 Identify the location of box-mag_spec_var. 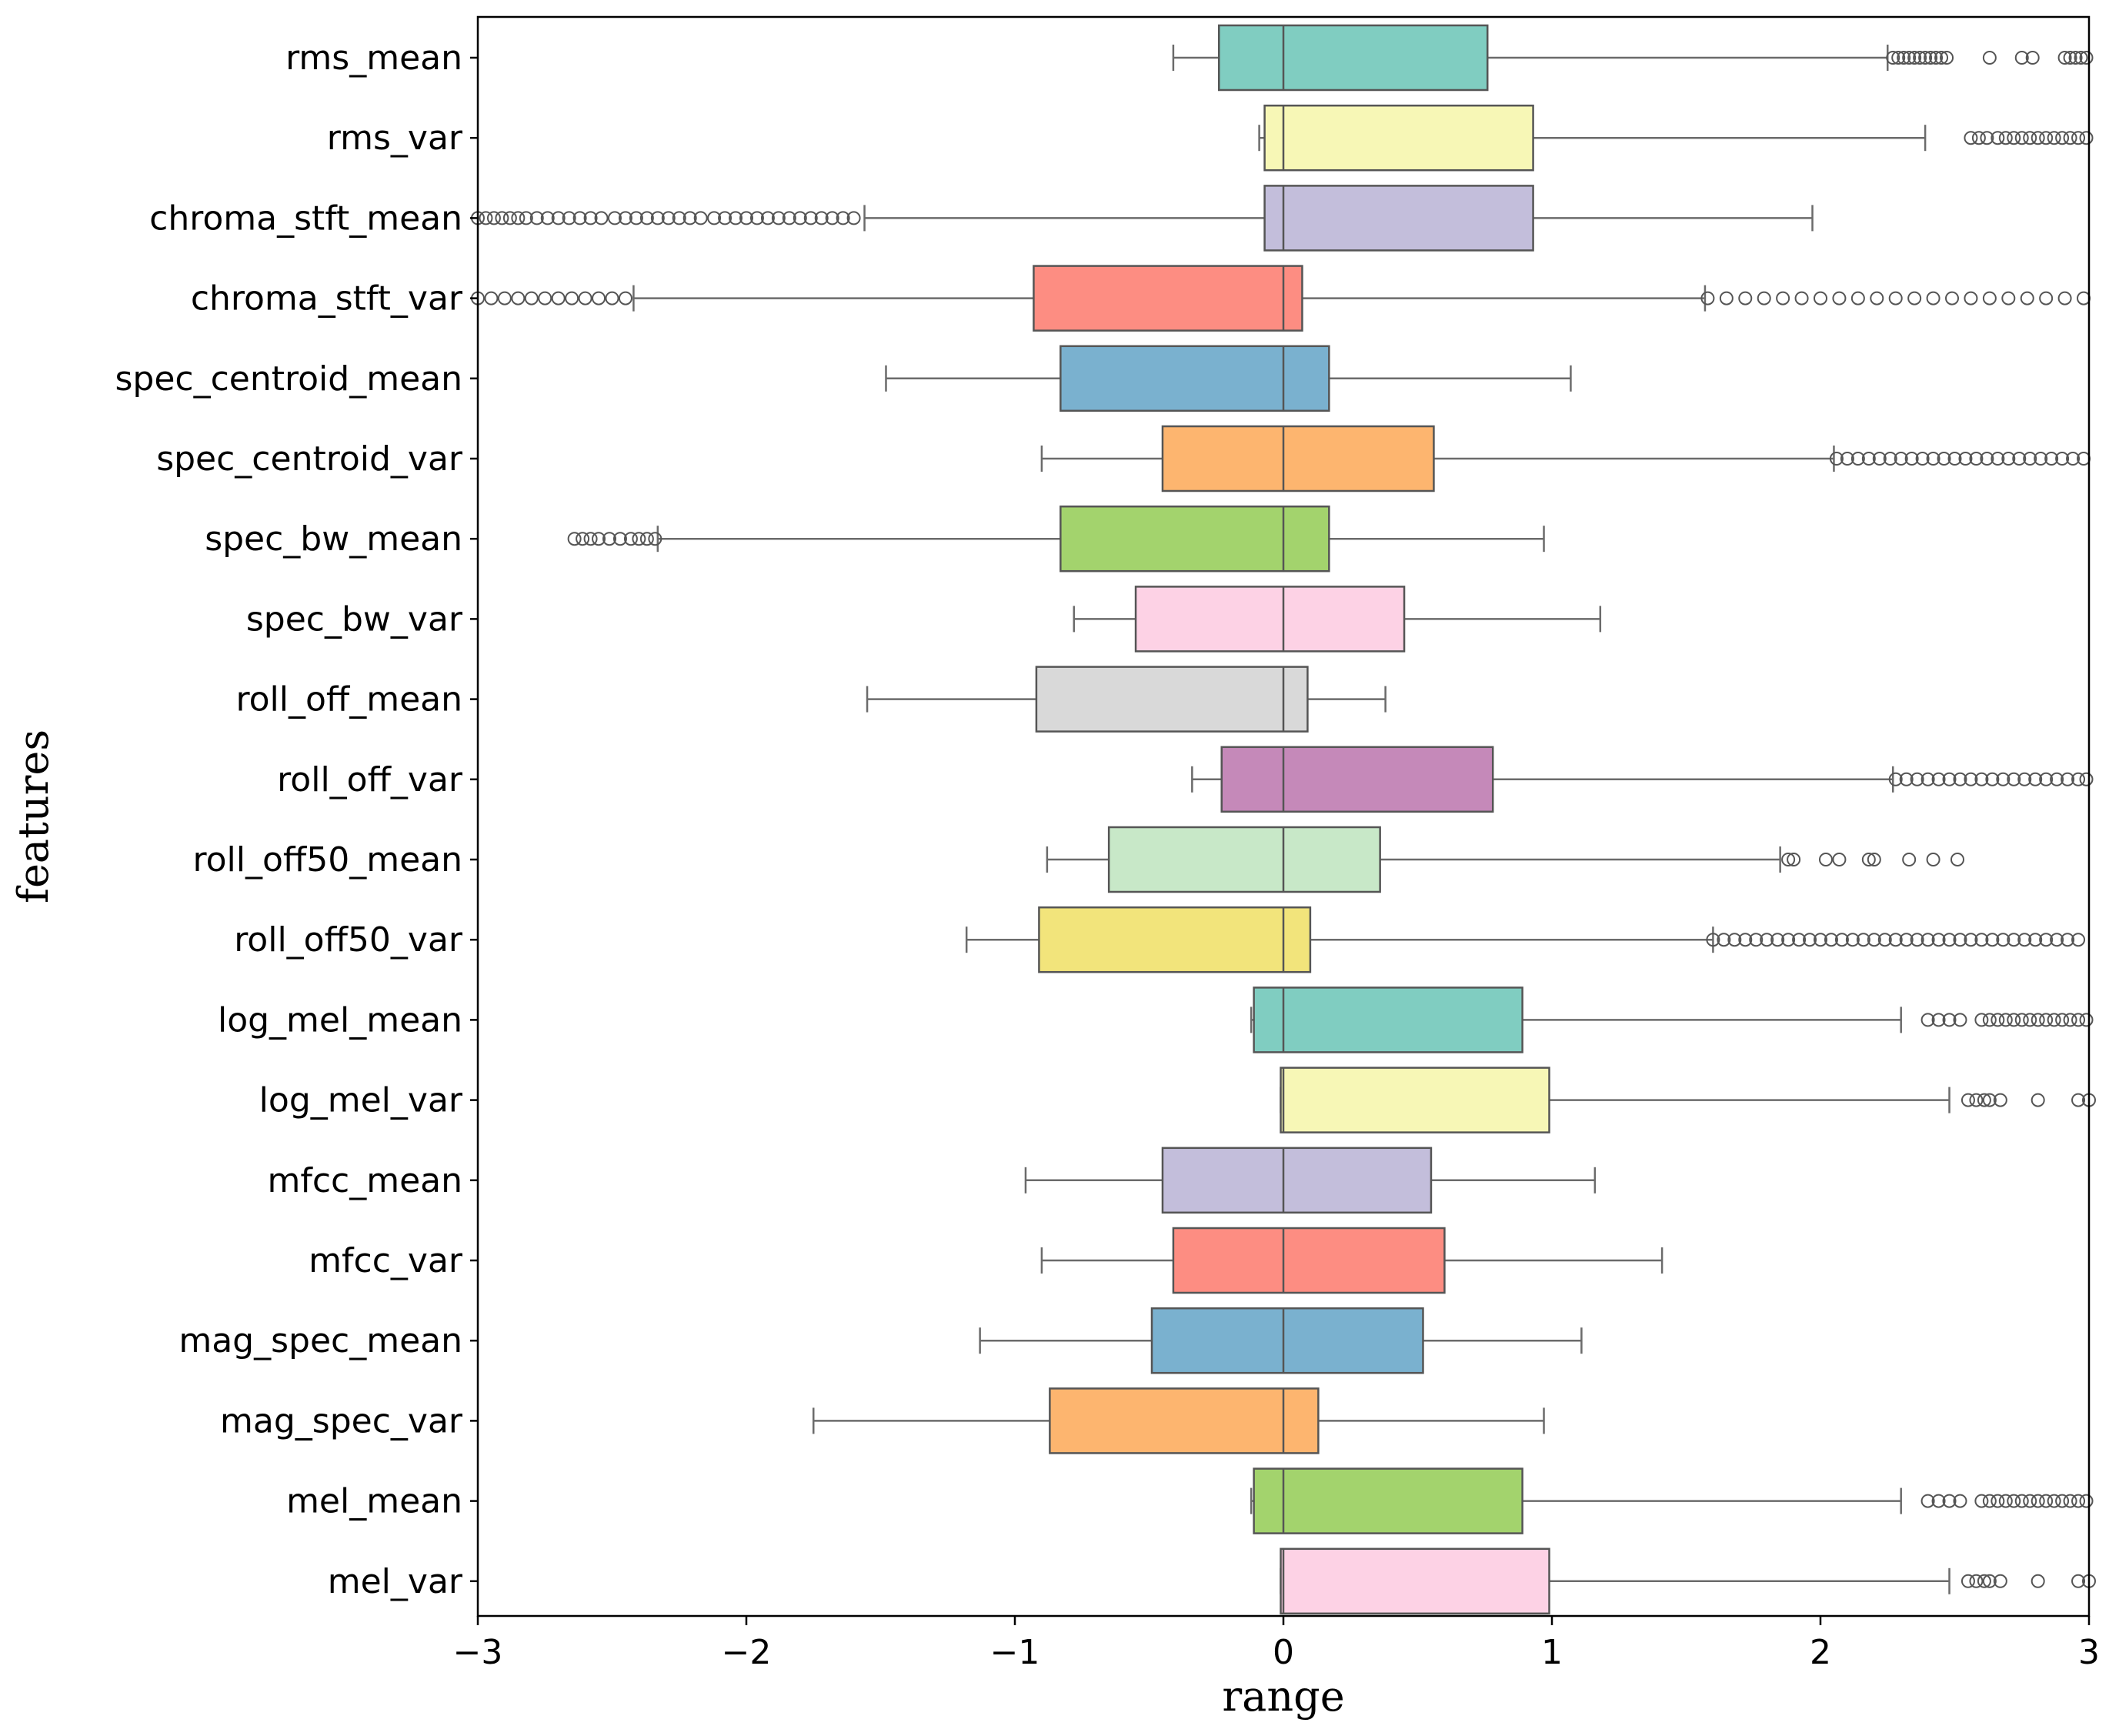
(1179, 1420).